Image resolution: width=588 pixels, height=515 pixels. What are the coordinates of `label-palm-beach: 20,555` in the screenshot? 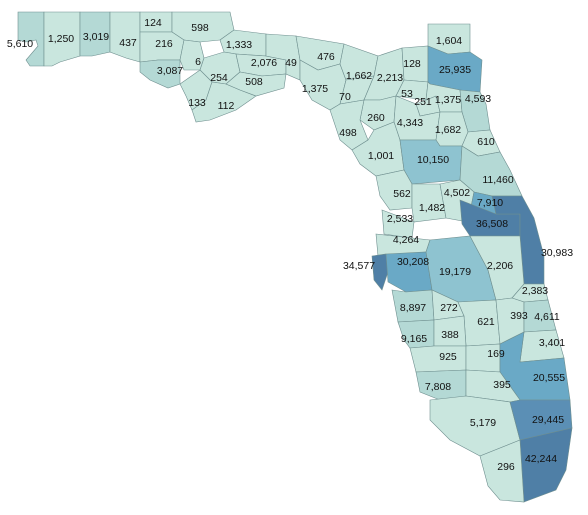 It's located at (549, 378).